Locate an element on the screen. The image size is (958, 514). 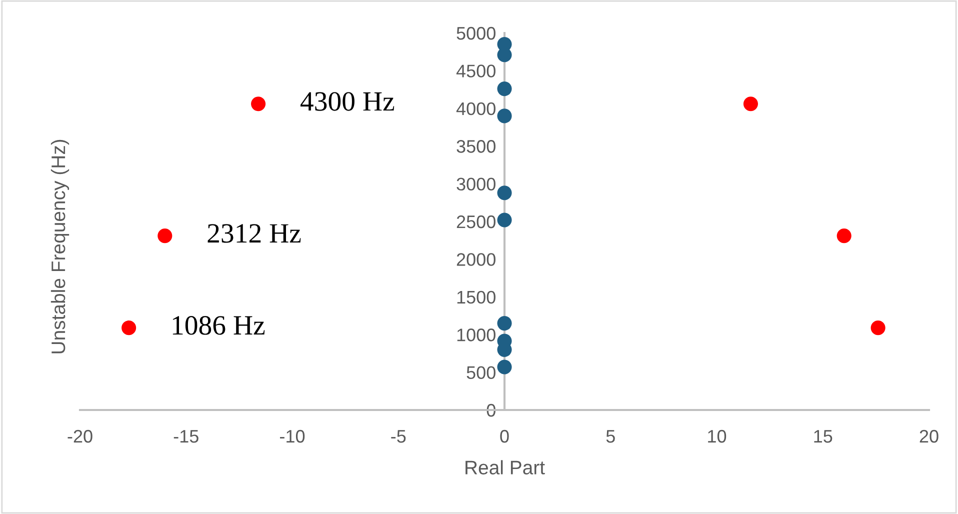
x-tick-label: 5 is located at coordinates (610, 436).